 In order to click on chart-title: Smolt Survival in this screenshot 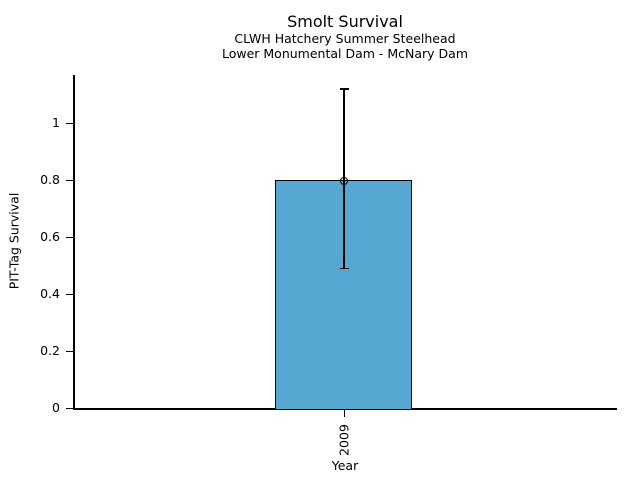, I will do `click(345, 21)`.